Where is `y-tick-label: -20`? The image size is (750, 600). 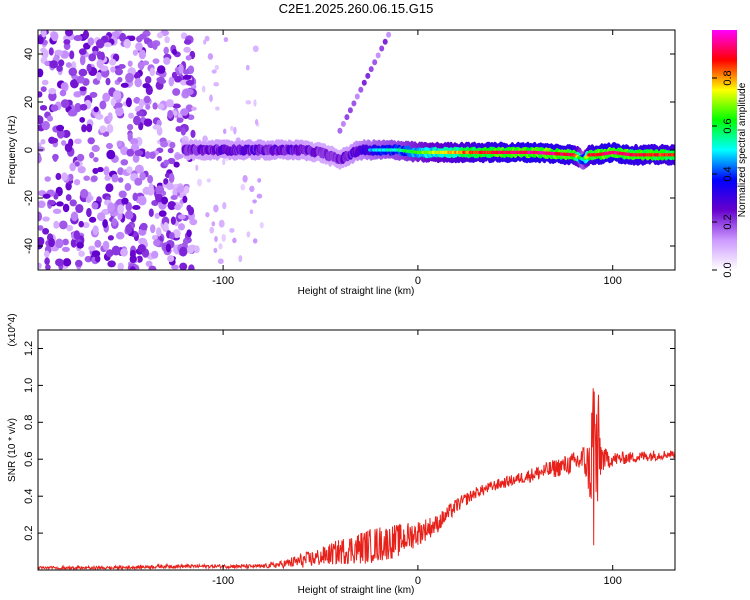 y-tick-label: -20 is located at coordinates (29, 198).